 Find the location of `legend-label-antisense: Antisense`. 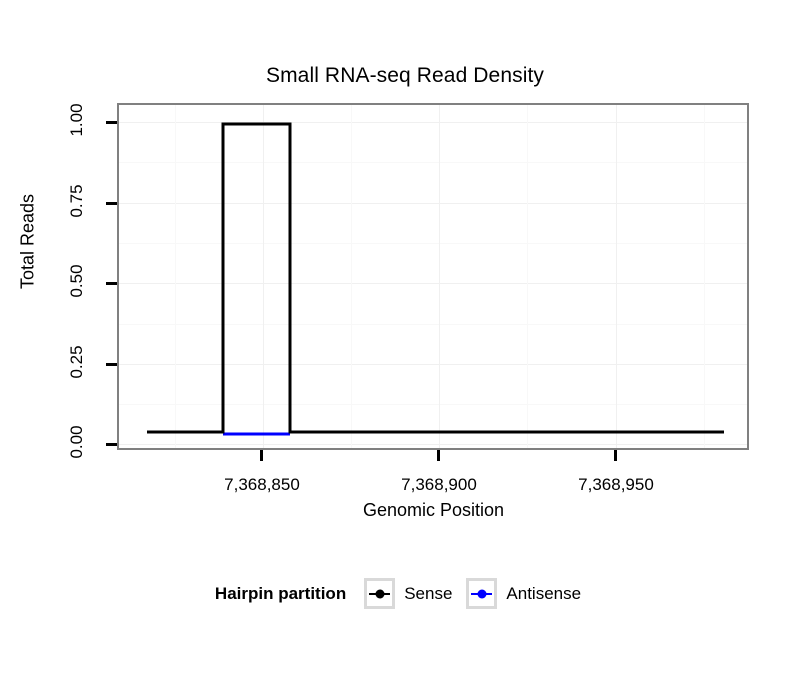

legend-label-antisense: Antisense is located at coordinates (544, 593).